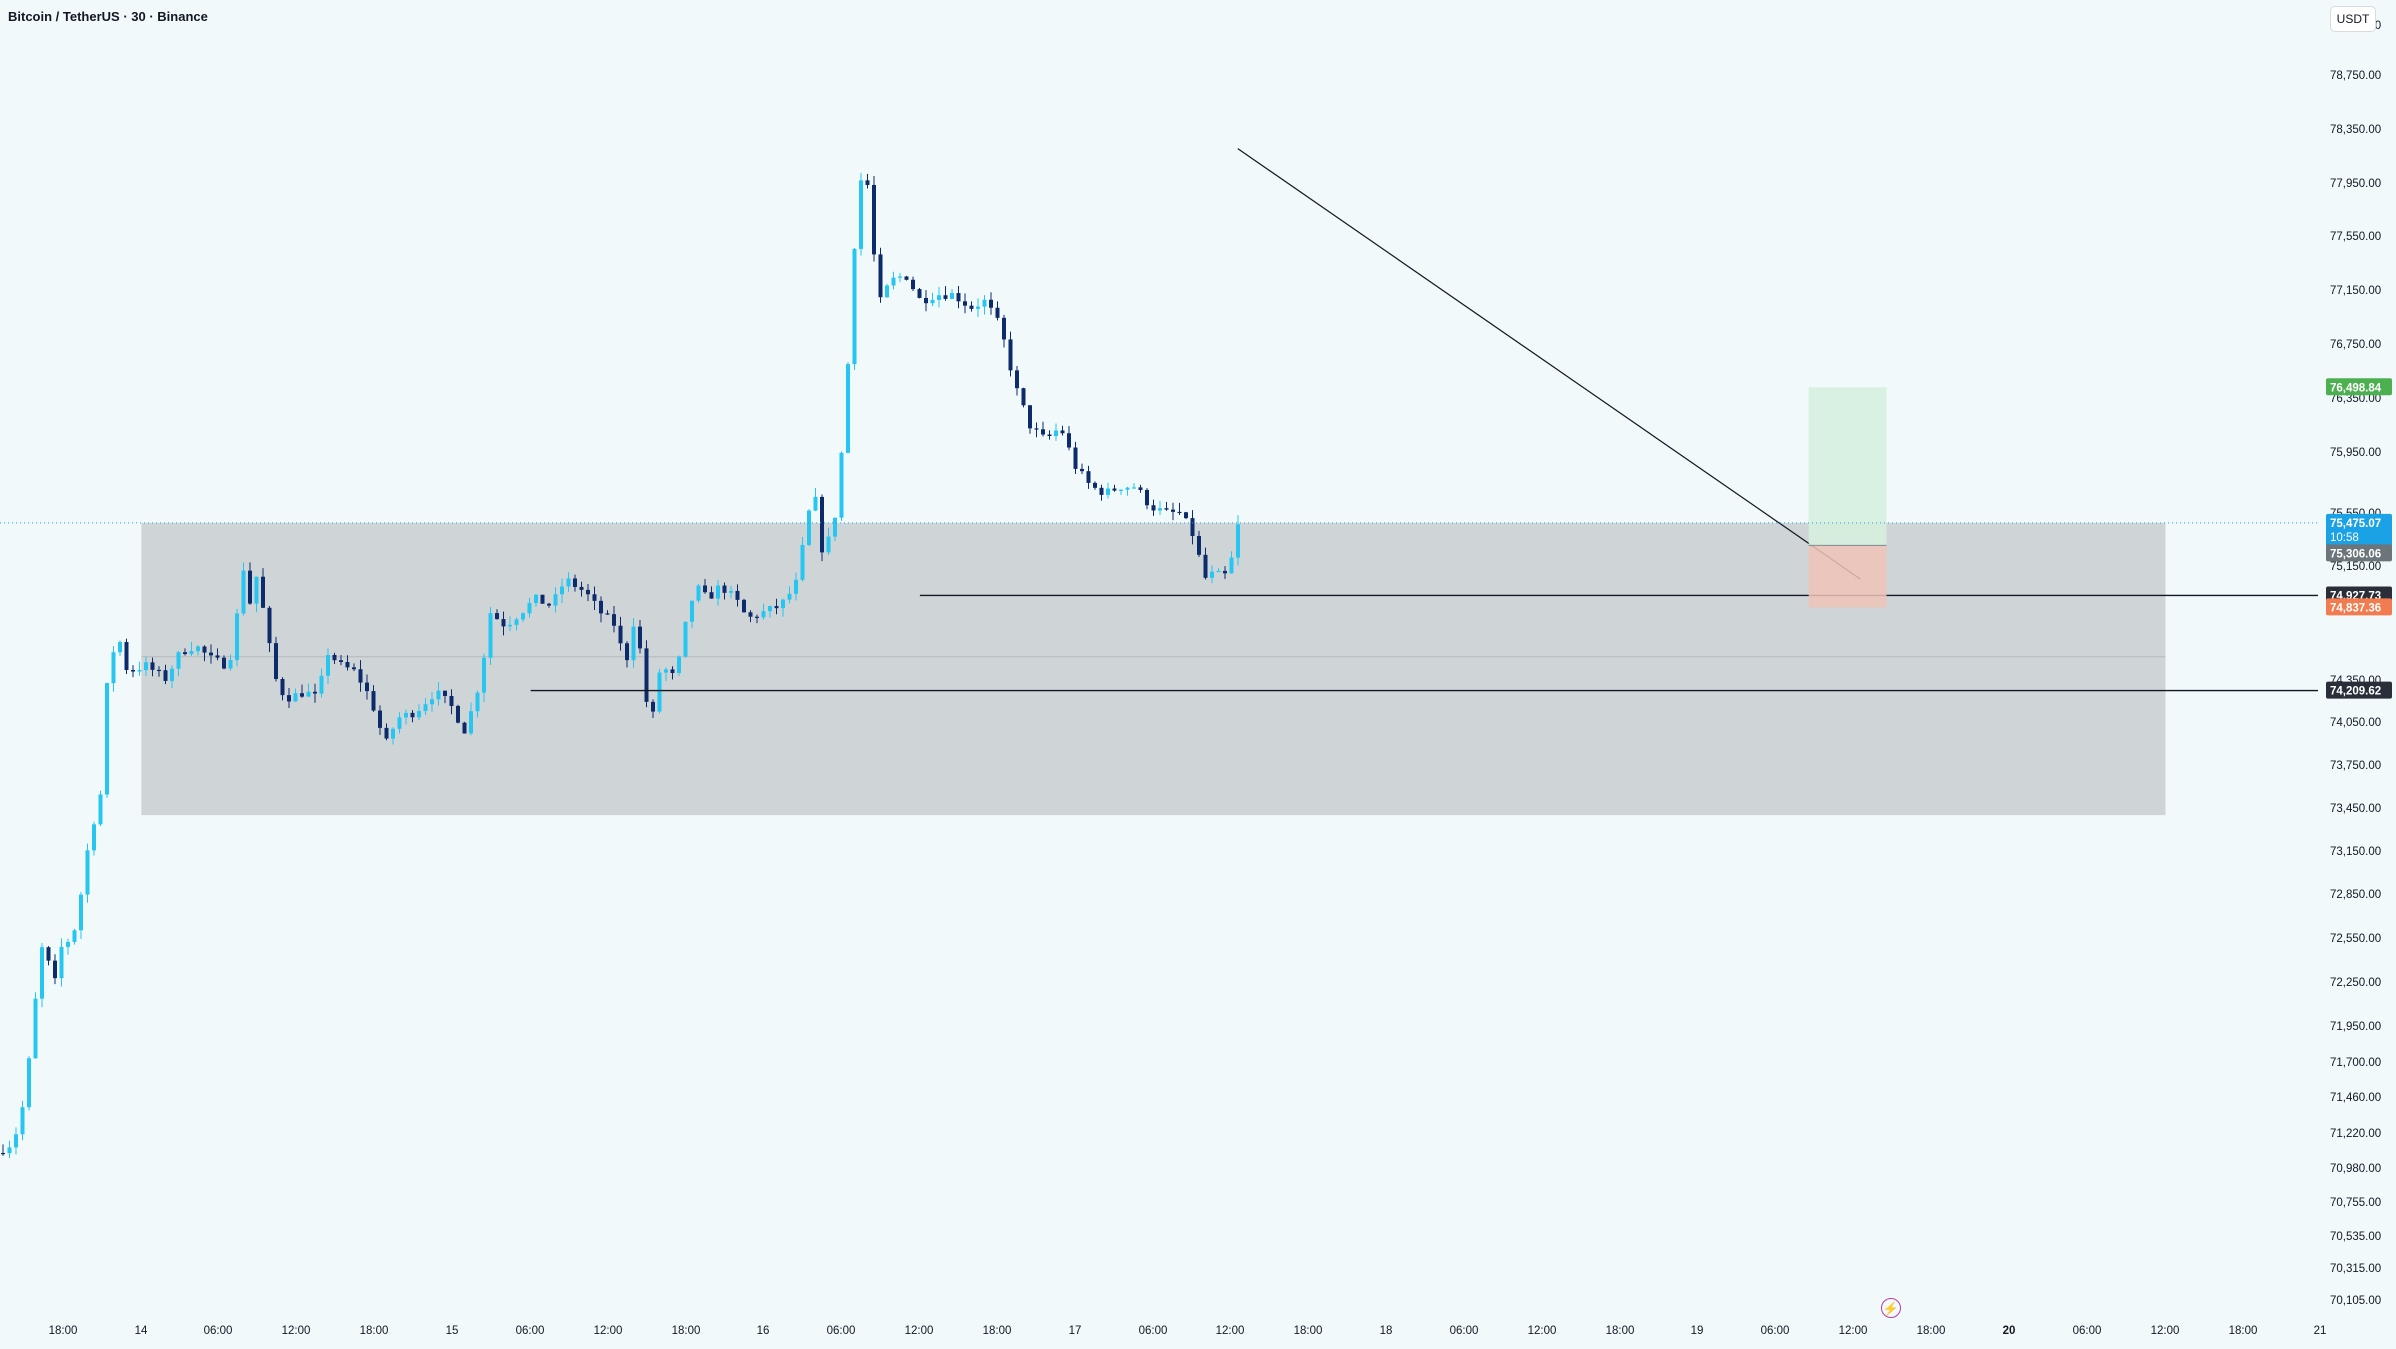  I want to click on x-tick-label: 16, so click(763, 1331).